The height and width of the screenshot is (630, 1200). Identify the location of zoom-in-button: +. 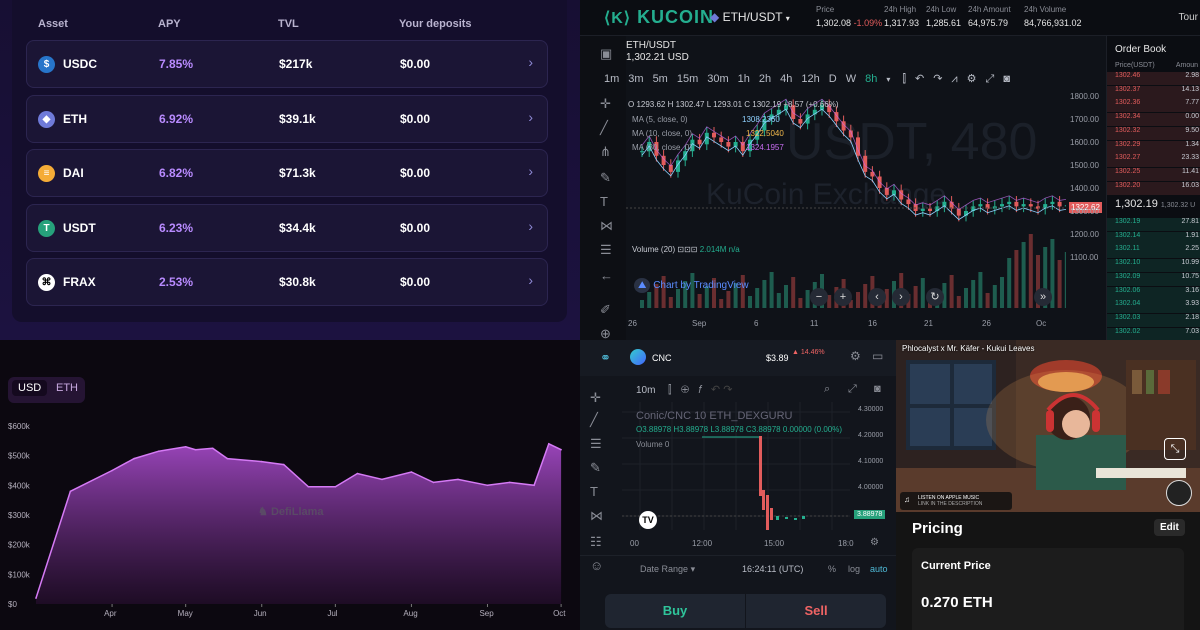
(843, 297).